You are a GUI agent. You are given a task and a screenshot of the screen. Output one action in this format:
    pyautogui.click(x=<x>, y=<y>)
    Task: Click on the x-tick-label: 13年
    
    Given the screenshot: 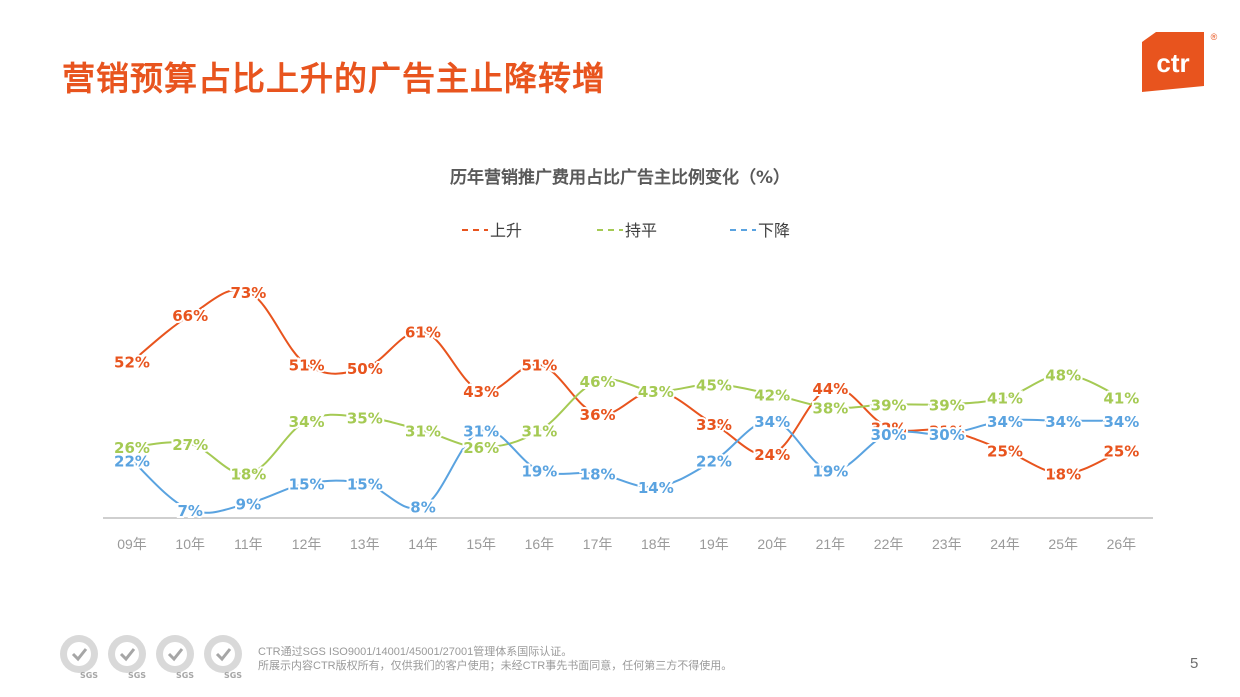 What is the action you would take?
    pyautogui.click(x=365, y=544)
    